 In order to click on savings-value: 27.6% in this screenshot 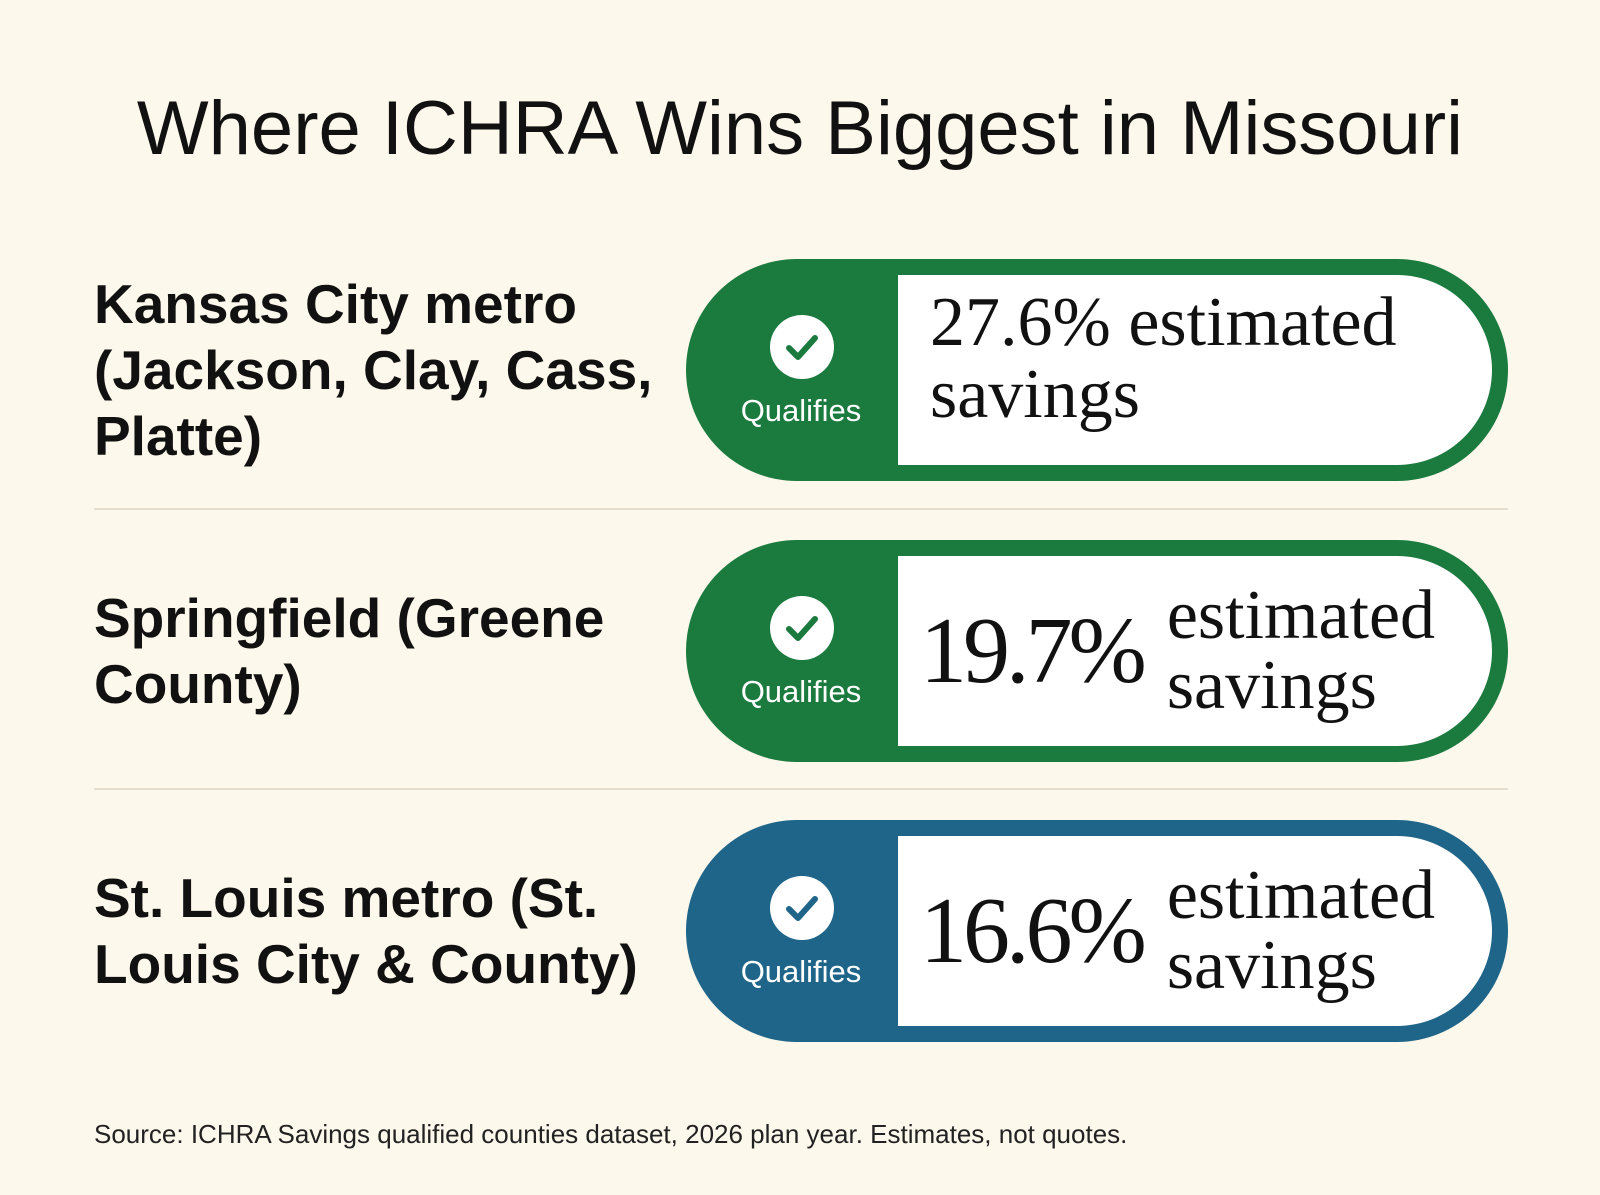, I will do `click(1020, 322)`.